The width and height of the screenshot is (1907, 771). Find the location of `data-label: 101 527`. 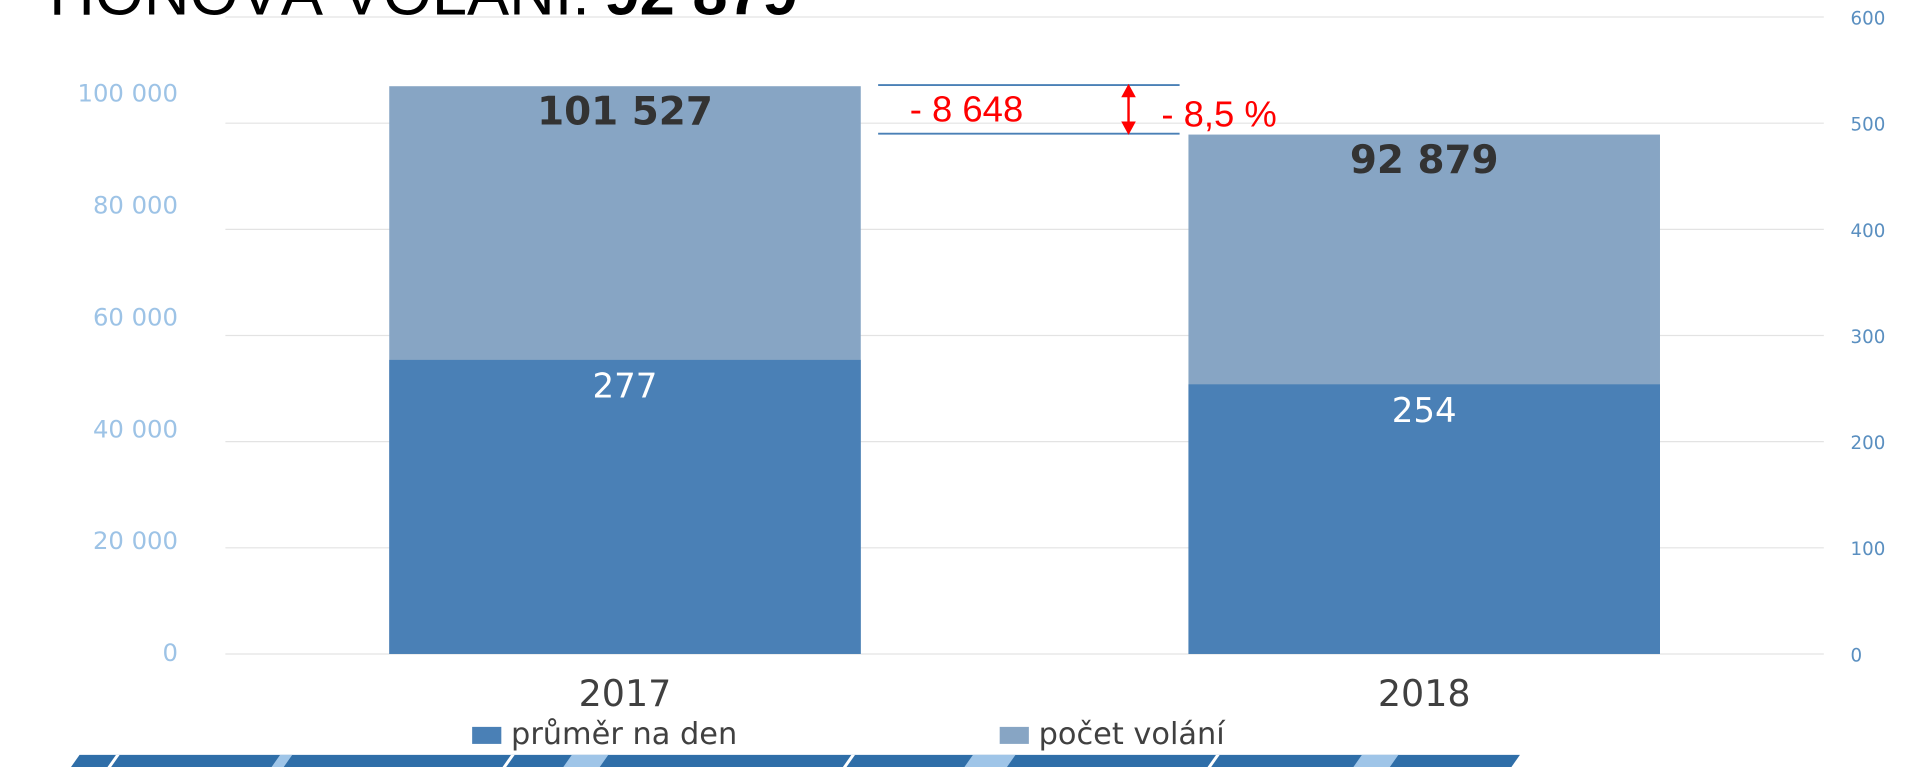

data-label: 101 527 is located at coordinates (625, 112).